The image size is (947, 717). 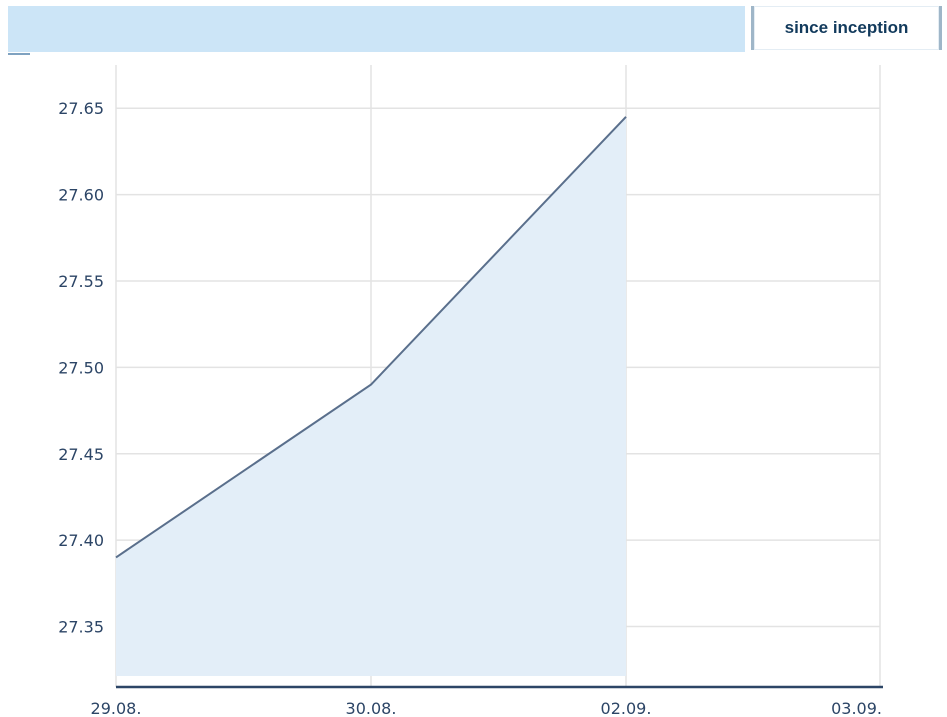 I want to click on x-axis-ticks: 29.08. 30.08. 02.09. 03.09., so click(x=486, y=708).